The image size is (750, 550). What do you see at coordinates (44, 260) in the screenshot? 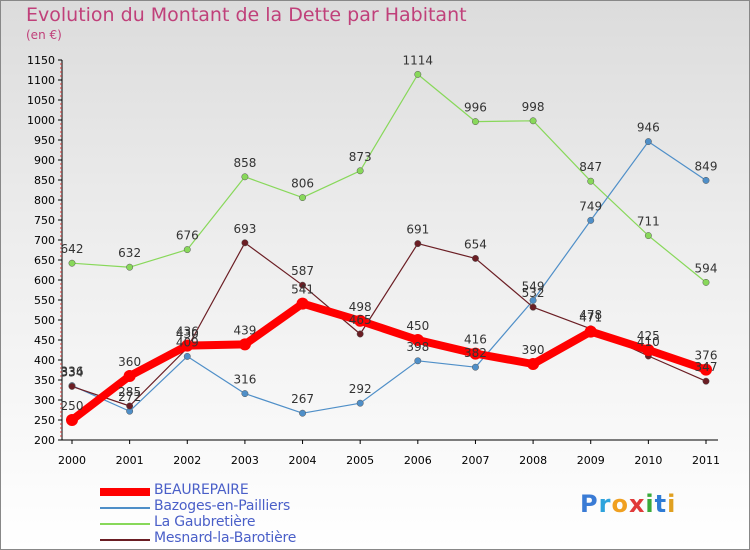
I see `y-tick-label: 650` at bounding box center [44, 260].